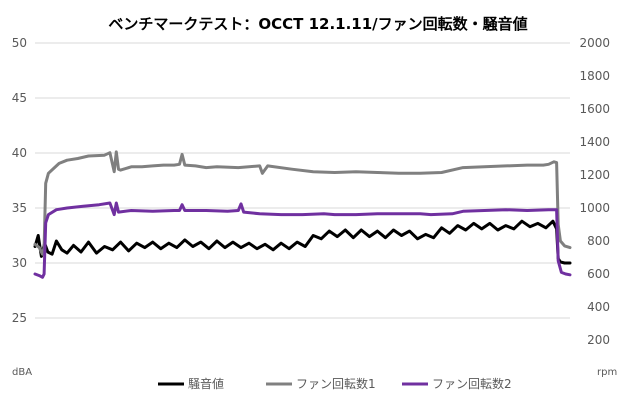 The width and height of the screenshot is (620, 400). I want to click on right-tick-label: 1600, so click(594, 109).